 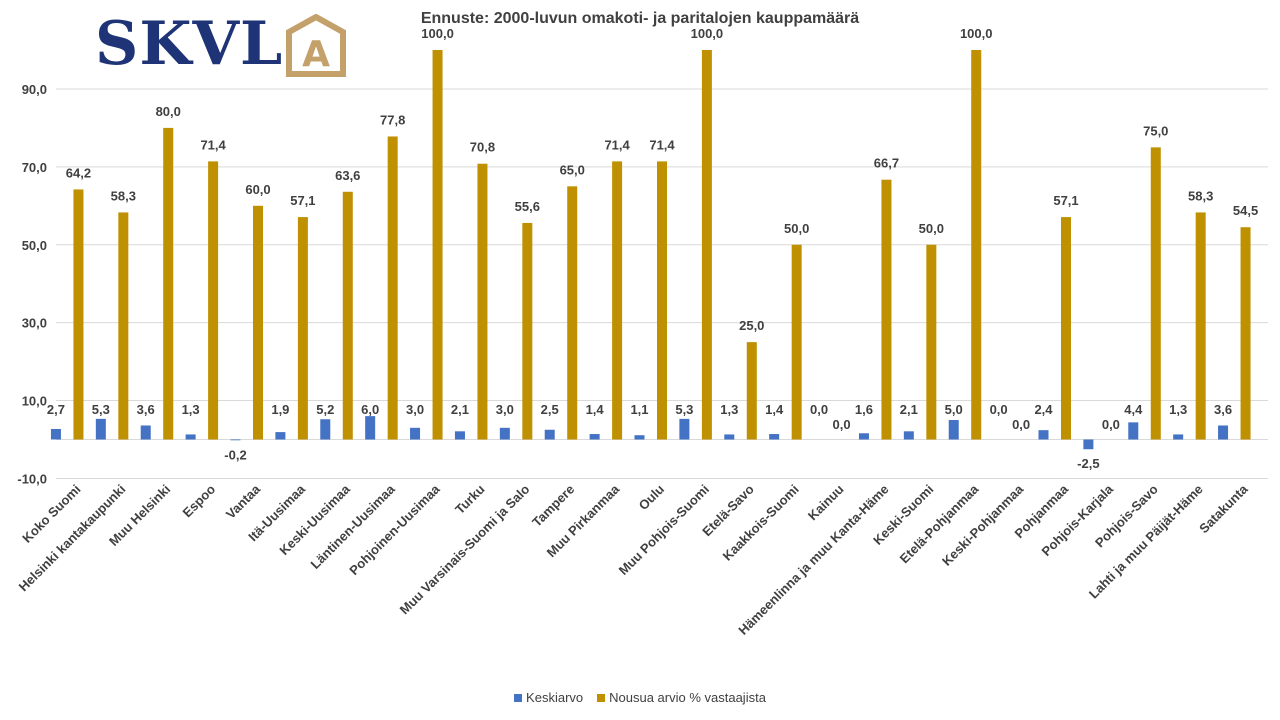 I want to click on y-tick-label: -10,0, so click(x=32, y=478).